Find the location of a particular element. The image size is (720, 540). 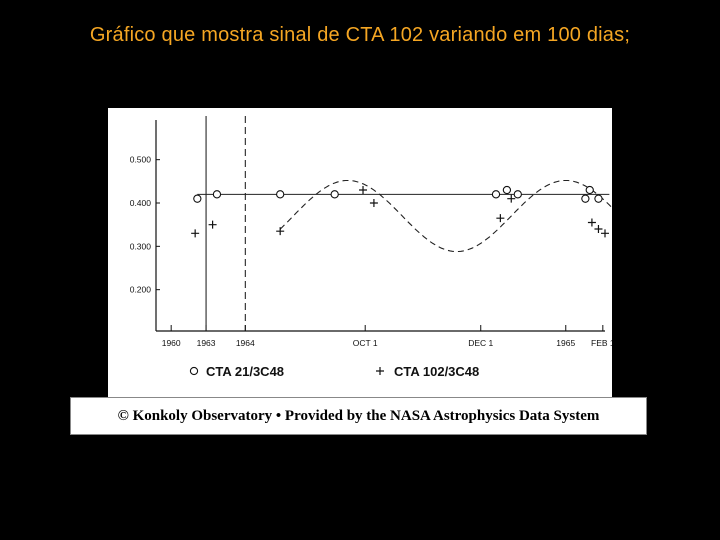

legend-label: CTA 102/3C48 is located at coordinates (436, 371).